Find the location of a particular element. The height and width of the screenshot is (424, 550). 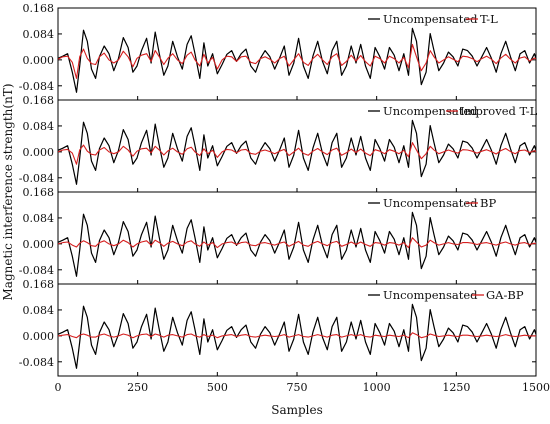

x-axis: 0 250 500 750 1000 1250 1500 is located at coordinates (302, 387).